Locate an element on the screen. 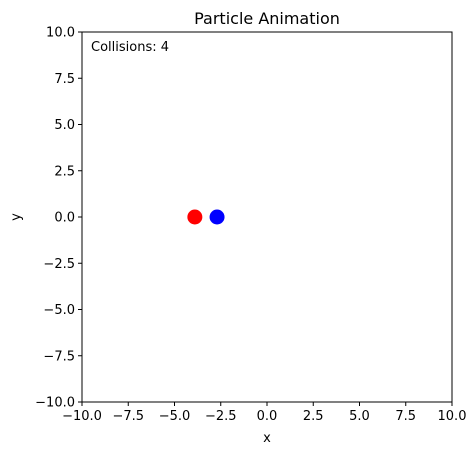 The height and width of the screenshot is (455, 476). y-axis-label: y is located at coordinates (16, 217).